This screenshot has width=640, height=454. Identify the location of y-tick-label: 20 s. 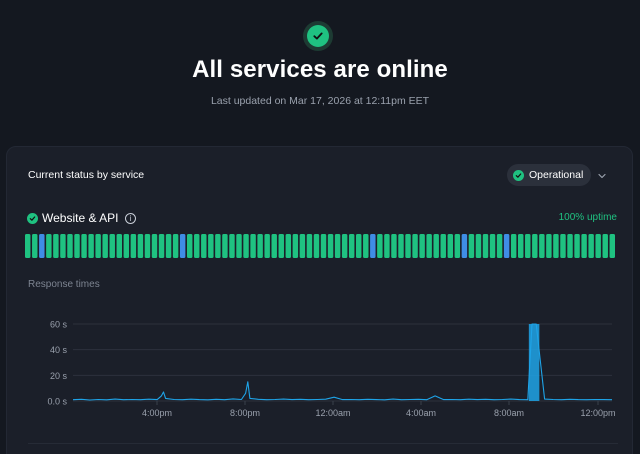
(59, 376).